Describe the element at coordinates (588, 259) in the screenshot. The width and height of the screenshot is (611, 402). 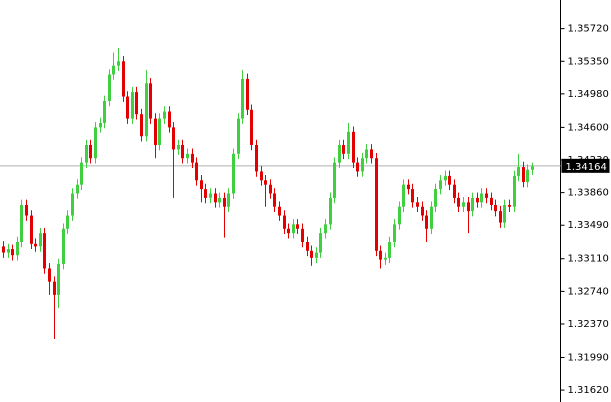
I see `y-tick-label: 1.33110` at that location.